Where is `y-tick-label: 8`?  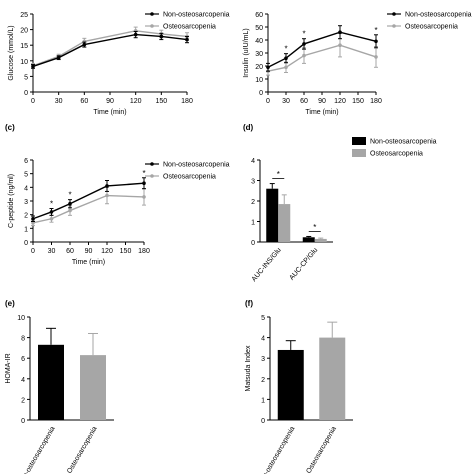 y-tick-label: 8 is located at coordinates (23, 339).